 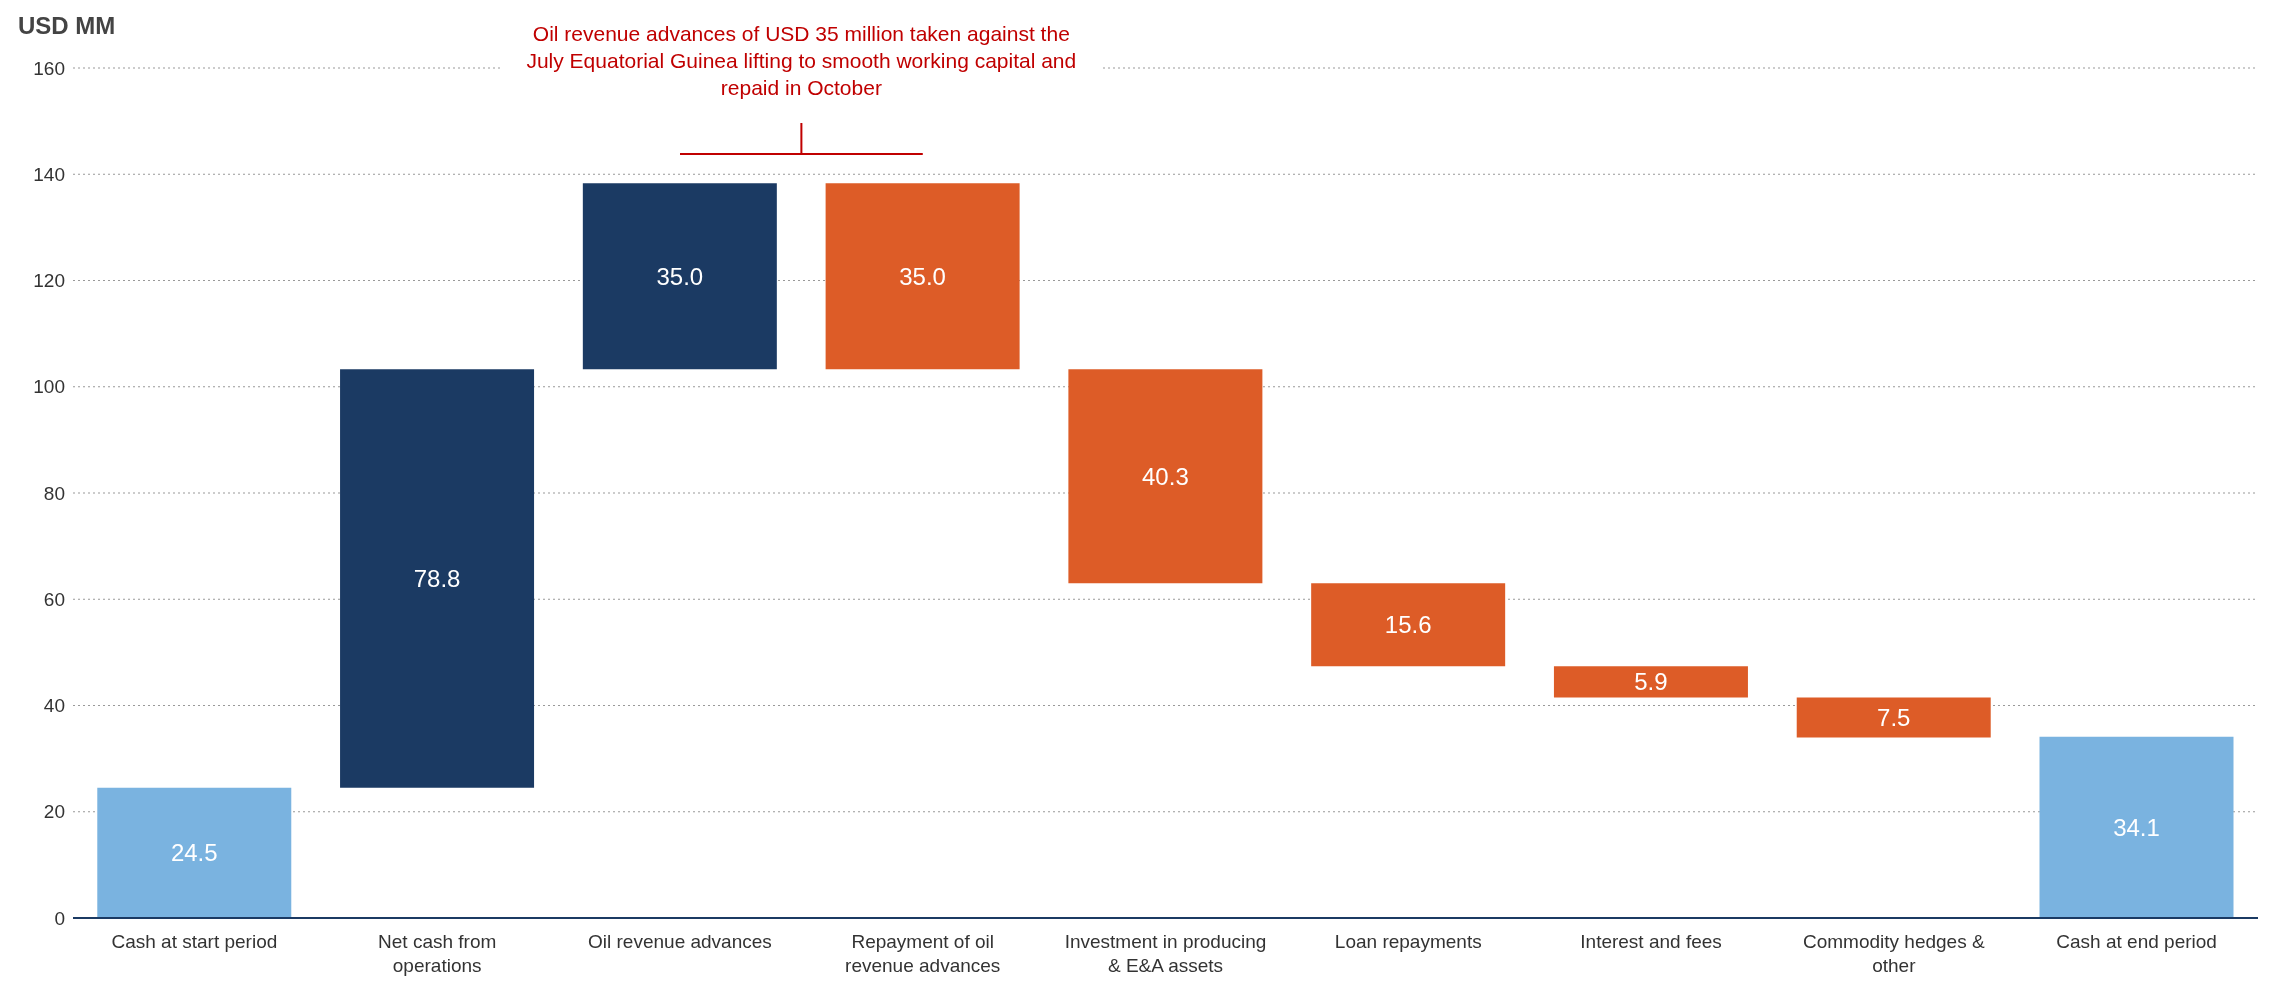 What do you see at coordinates (194, 941) in the screenshot?
I see `x-tick-label: Cash at start period` at bounding box center [194, 941].